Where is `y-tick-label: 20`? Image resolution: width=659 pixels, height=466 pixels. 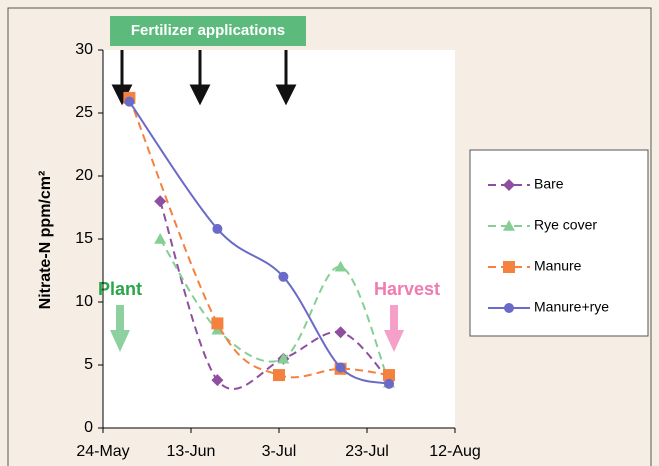 y-tick-label: 20 is located at coordinates (84, 175).